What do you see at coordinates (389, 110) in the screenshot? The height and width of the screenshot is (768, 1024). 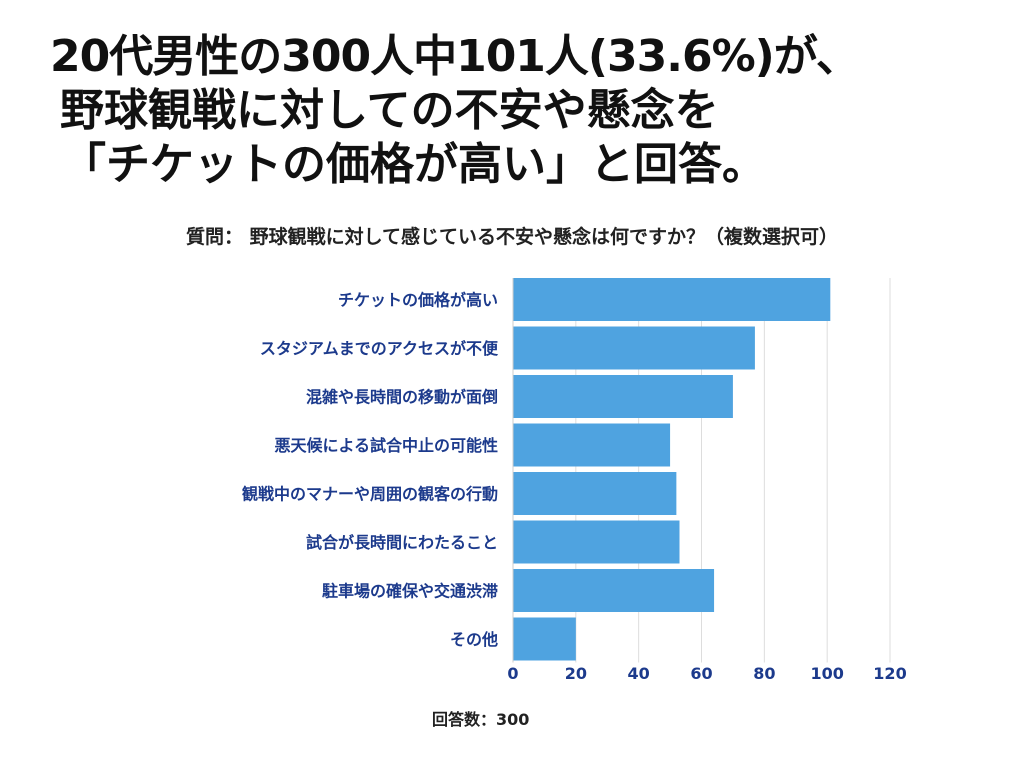 I see `headline-line-2: 野球観戦に対しての不安や懸念を` at bounding box center [389, 110].